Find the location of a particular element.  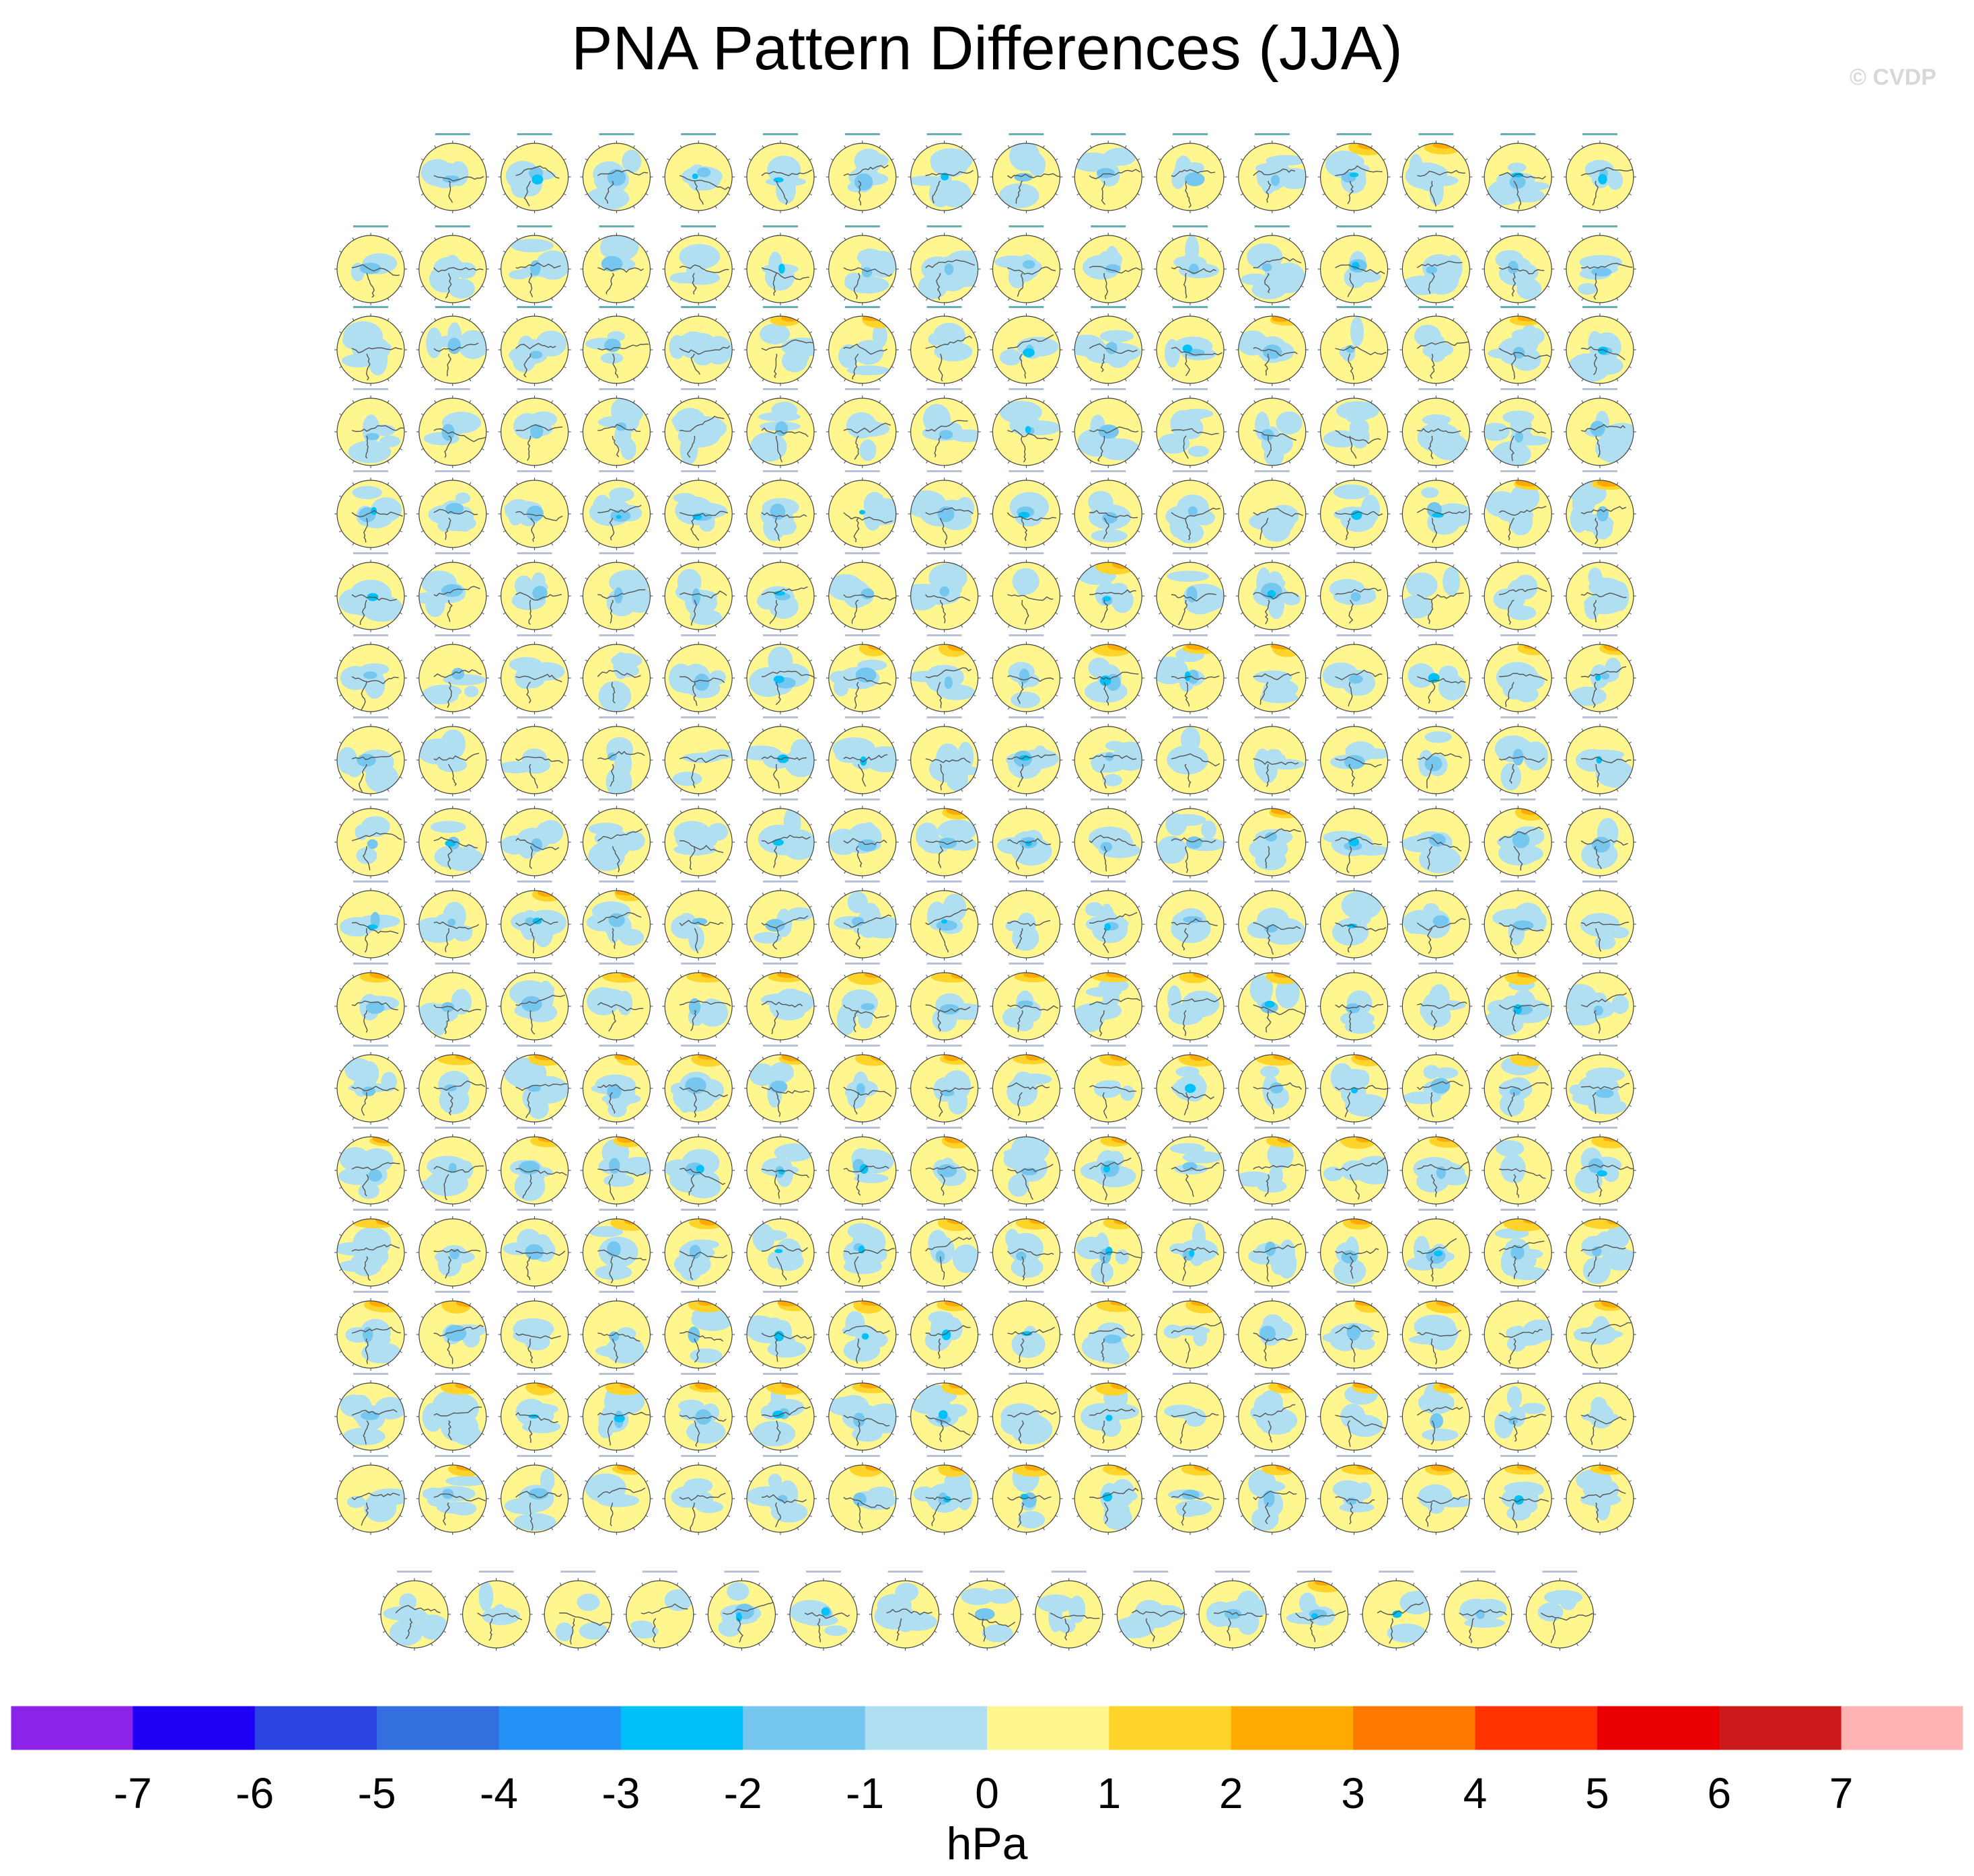

colorbar-tick-label: 1 is located at coordinates (1109, 1793).